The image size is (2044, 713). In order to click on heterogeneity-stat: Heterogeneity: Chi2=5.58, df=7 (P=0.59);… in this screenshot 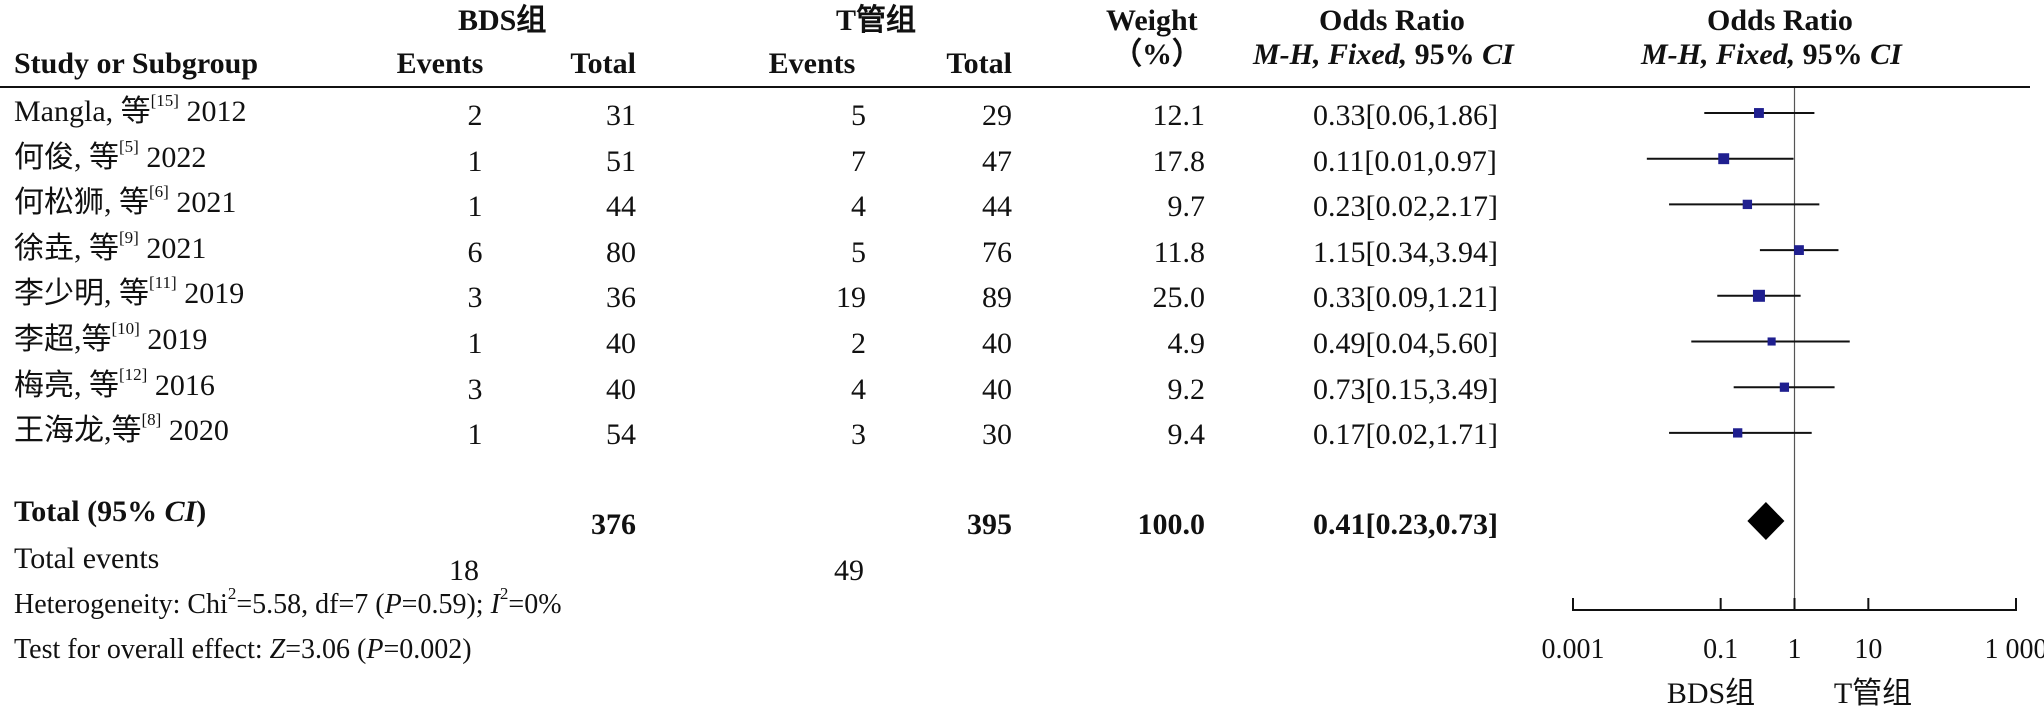, I will do `click(288, 602)`.